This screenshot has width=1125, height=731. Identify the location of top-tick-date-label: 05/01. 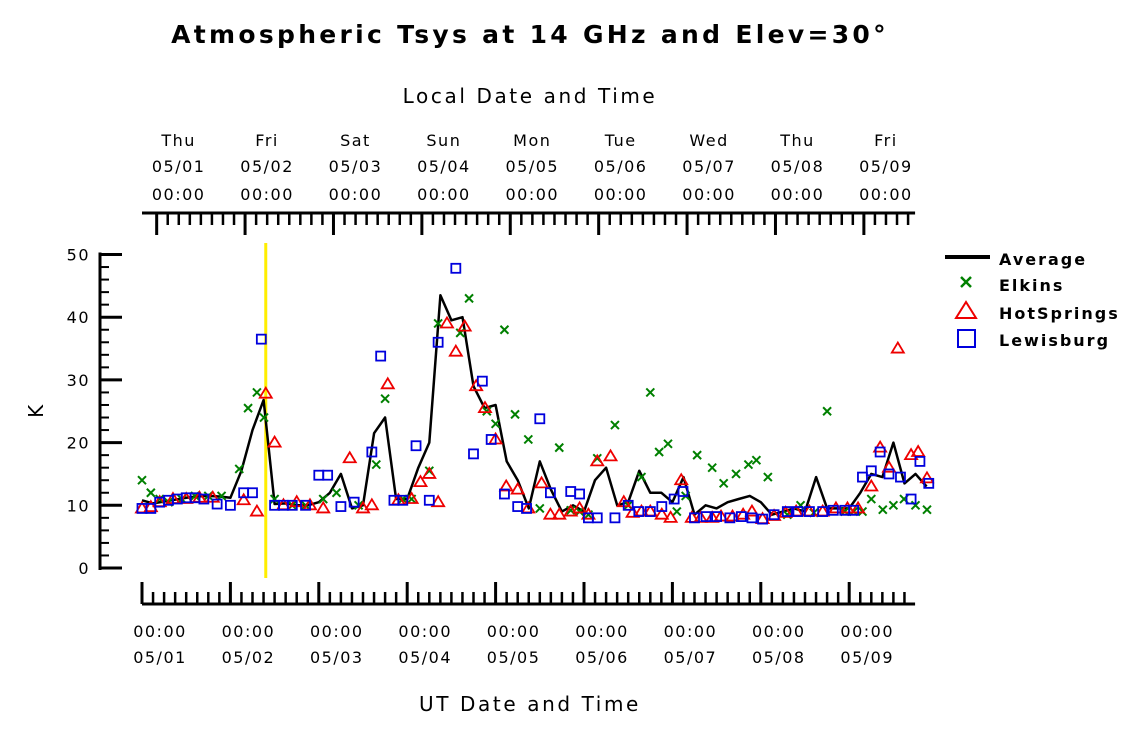
(179, 166).